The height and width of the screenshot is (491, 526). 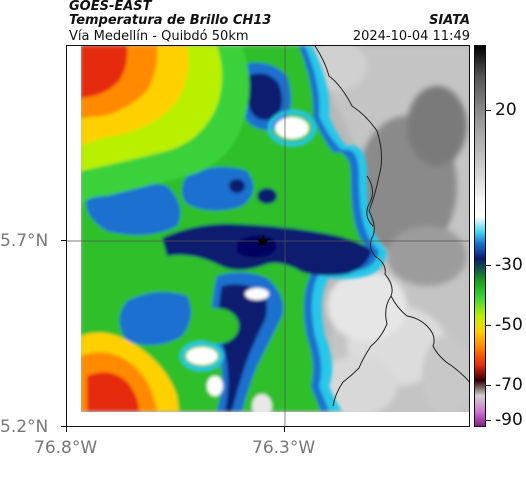 I want to click on colorbar, so click(x=480, y=236).